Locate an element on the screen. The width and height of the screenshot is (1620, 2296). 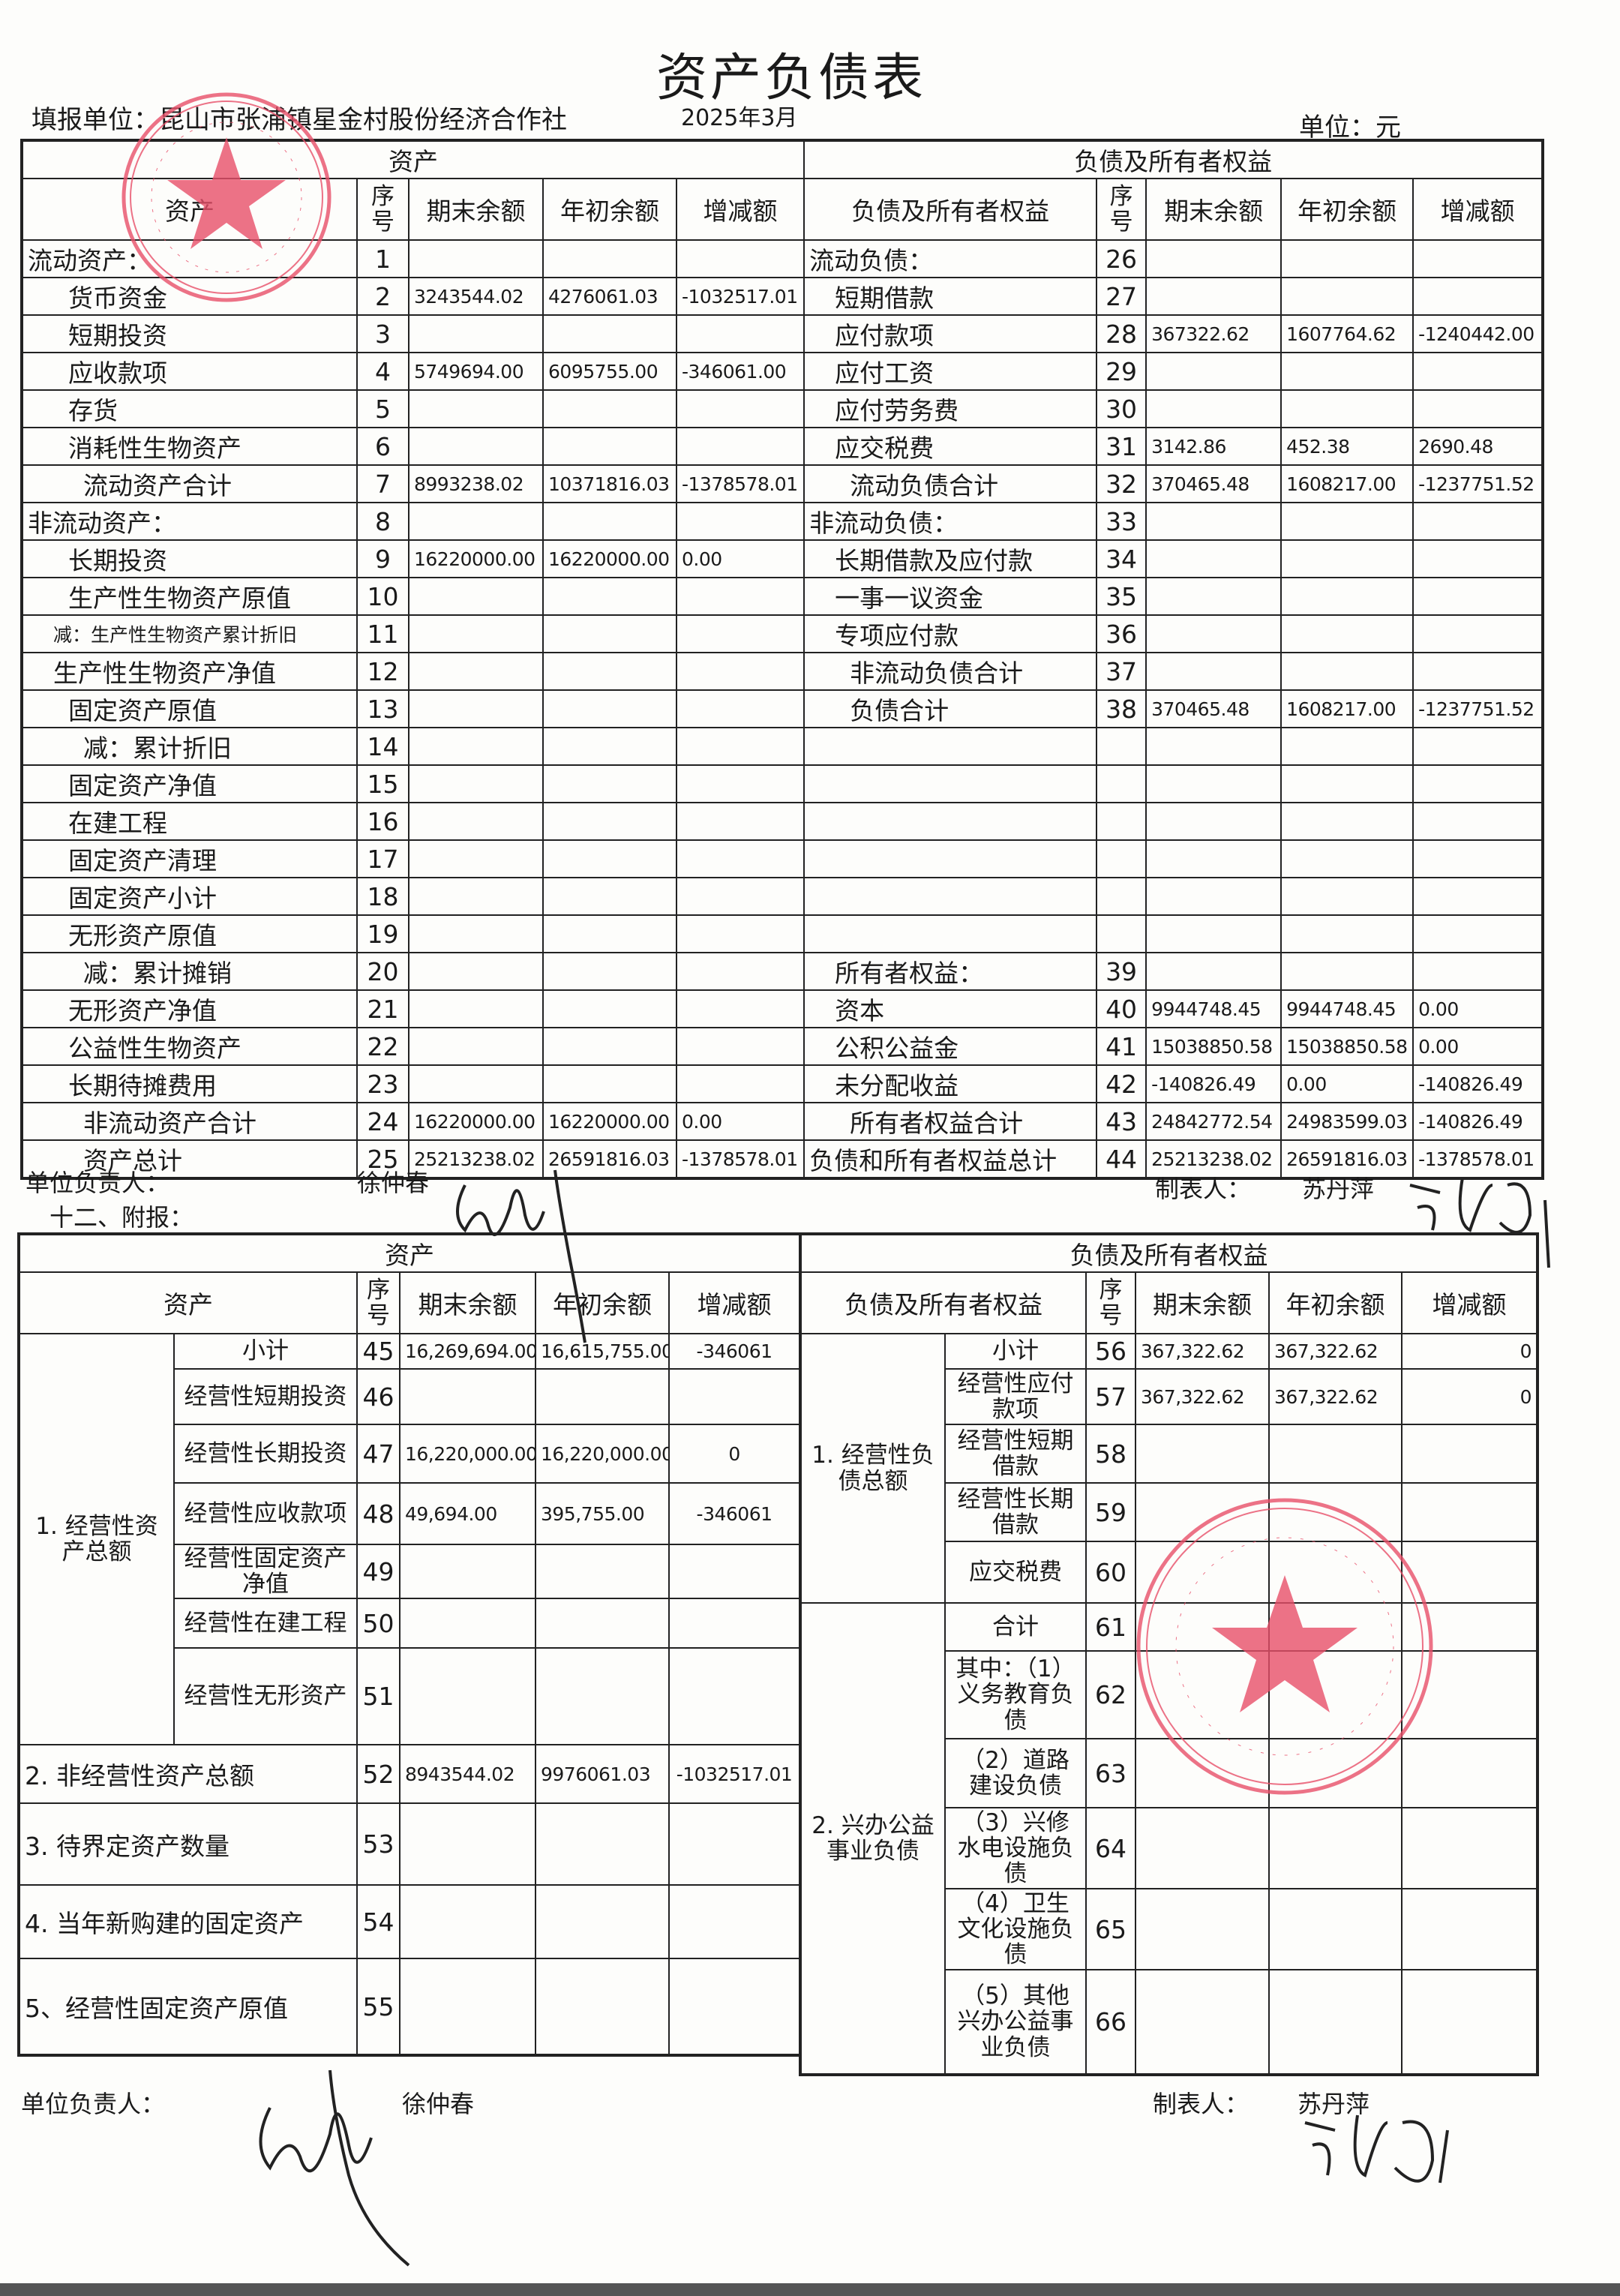
item-name: 2. 非经营性资产总额 is located at coordinates (188, 1774).